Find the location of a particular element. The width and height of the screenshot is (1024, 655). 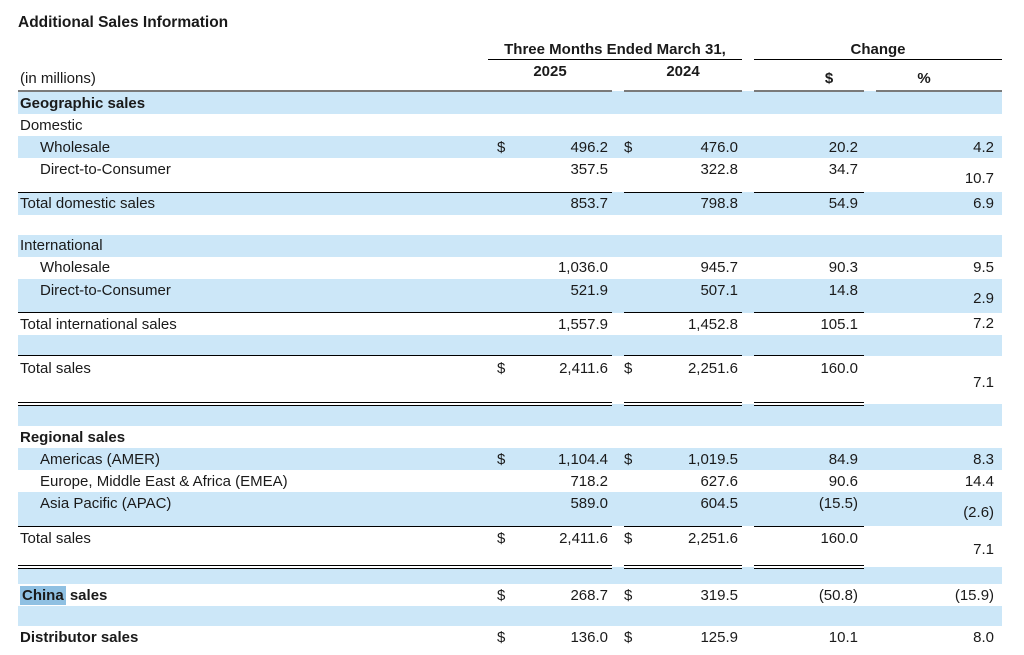

header-row-columns: (in millions) 2025 2024 $ % is located at coordinates (510, 75).